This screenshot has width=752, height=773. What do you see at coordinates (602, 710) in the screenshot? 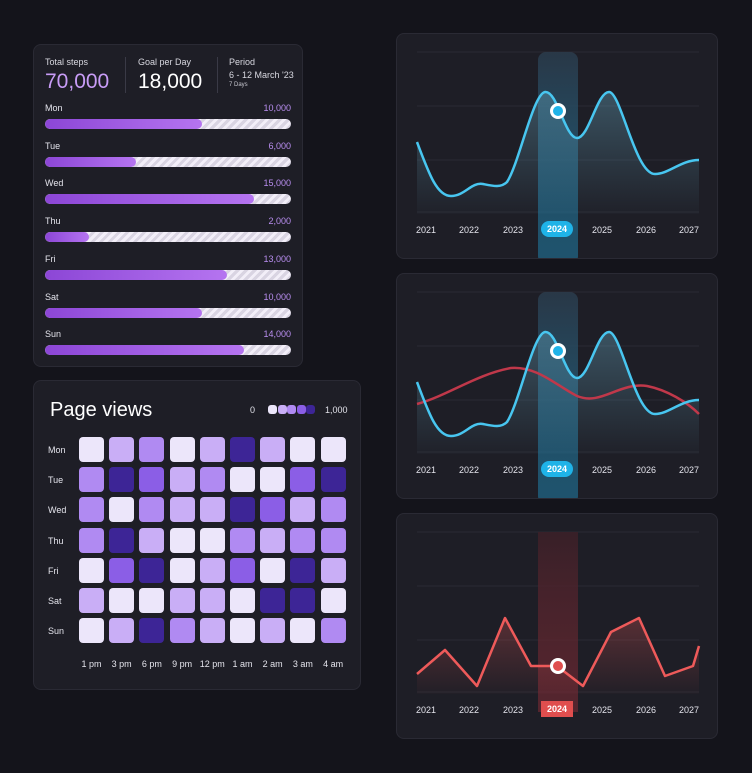
I see `year-label: 2025` at bounding box center [602, 710].